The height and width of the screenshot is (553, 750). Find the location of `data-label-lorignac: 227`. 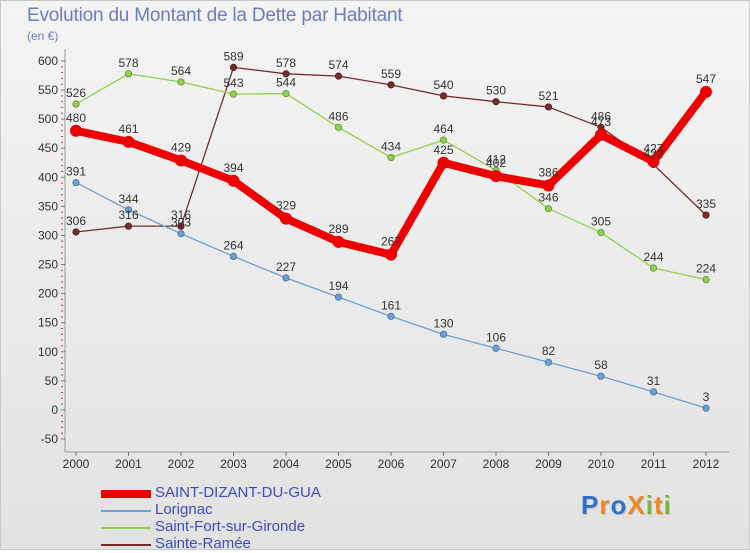

data-label-lorignac: 227 is located at coordinates (286, 267).